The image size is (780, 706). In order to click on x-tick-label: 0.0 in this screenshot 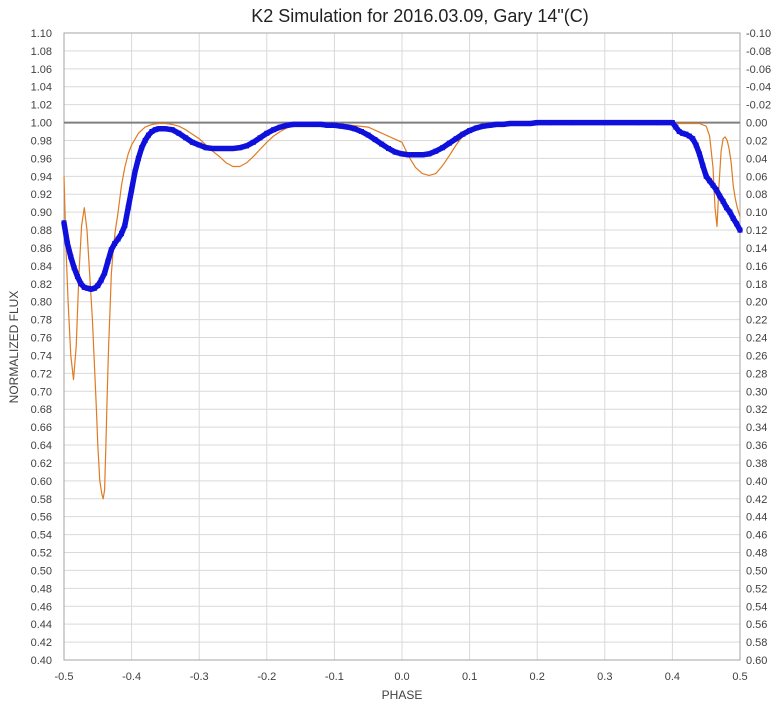, I will do `click(401, 677)`.